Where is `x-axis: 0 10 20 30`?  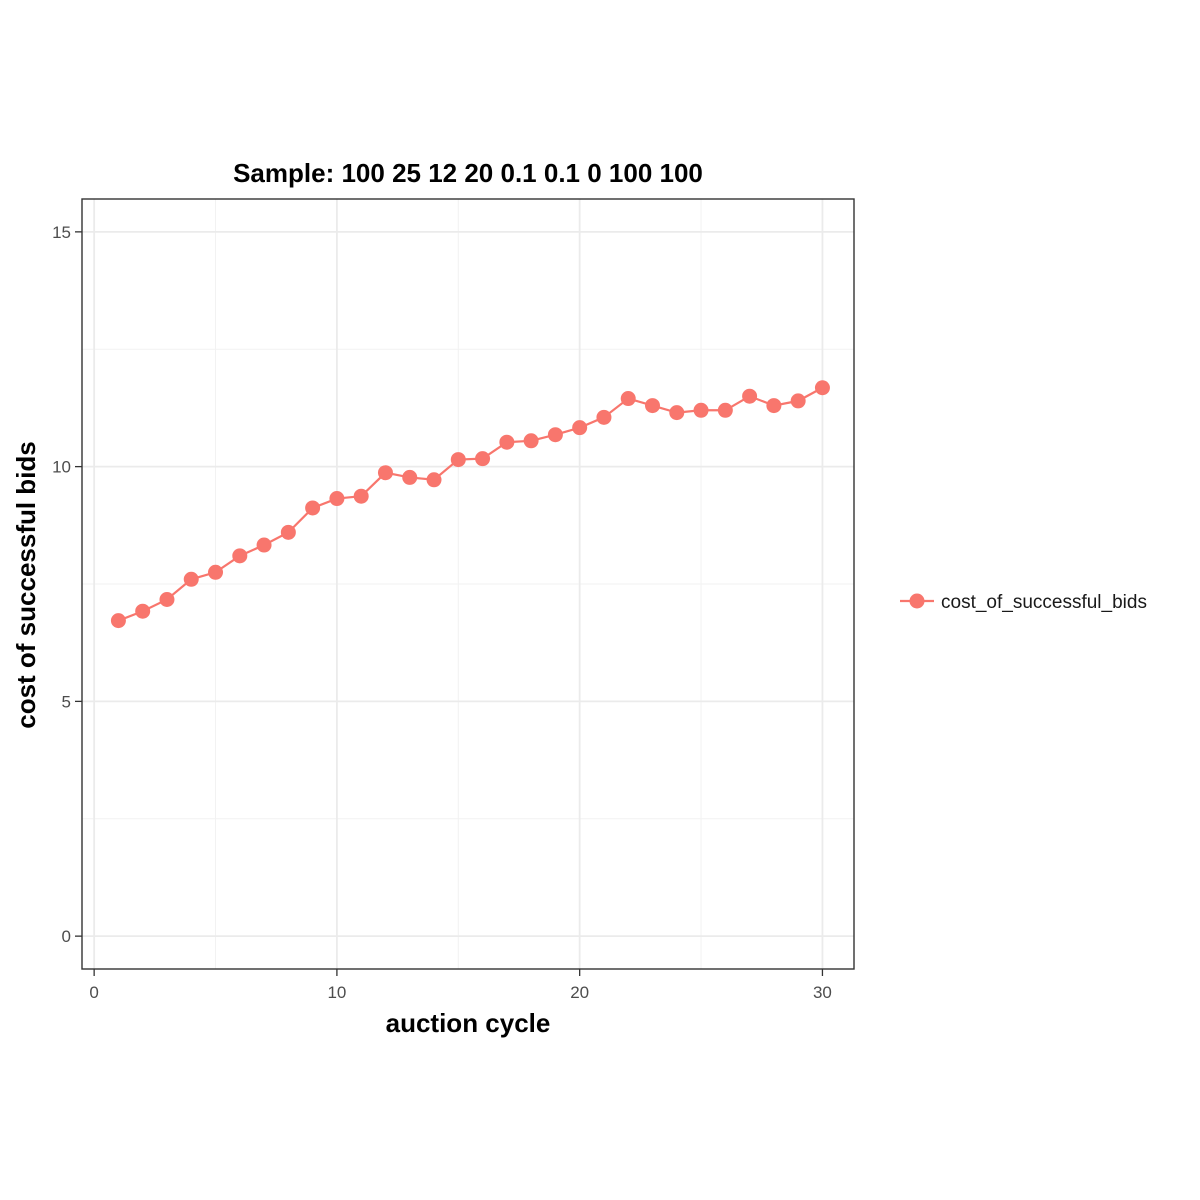
x-axis: 0 10 20 30 is located at coordinates (460, 985).